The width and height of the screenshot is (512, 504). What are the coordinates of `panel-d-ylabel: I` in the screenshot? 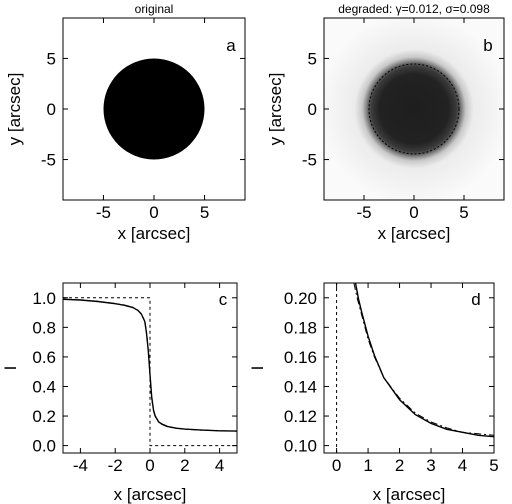 It's located at (257, 368).